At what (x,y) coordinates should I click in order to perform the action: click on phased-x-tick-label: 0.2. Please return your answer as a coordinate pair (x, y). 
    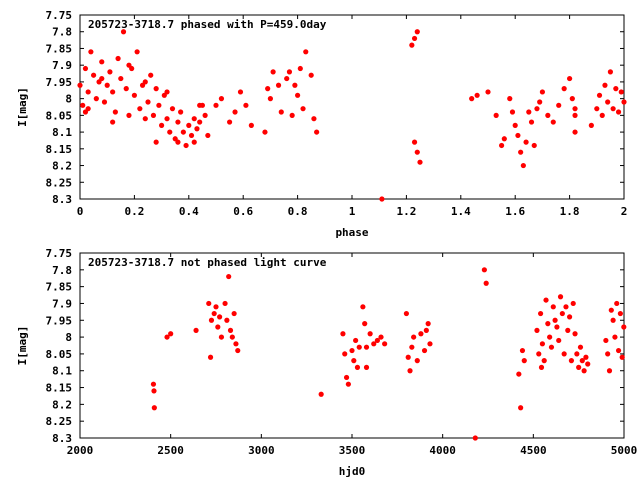
    Looking at the image, I should click on (134, 211).